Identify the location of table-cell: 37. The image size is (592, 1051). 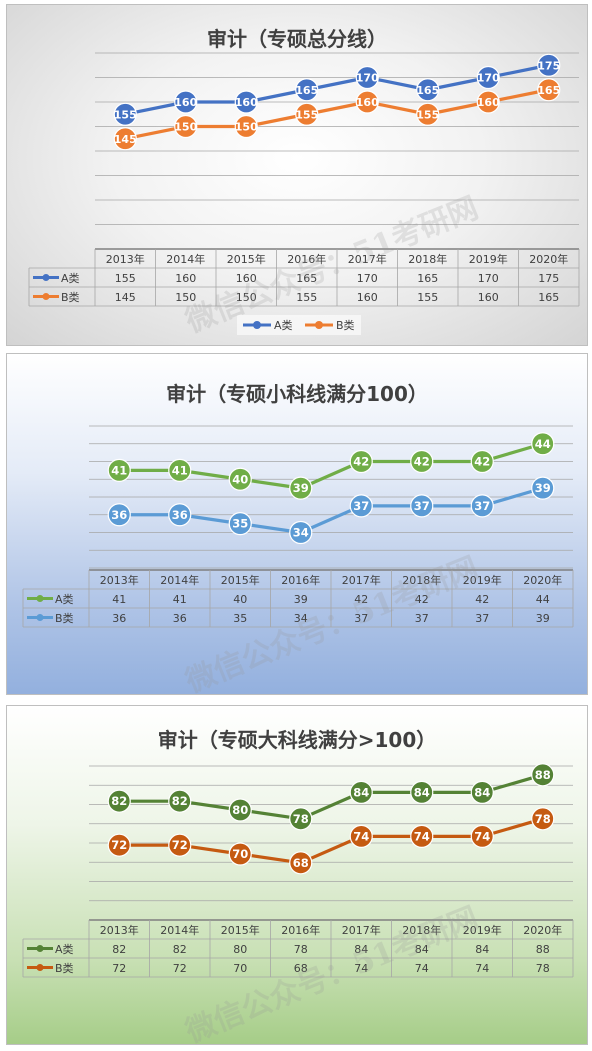
(422, 618).